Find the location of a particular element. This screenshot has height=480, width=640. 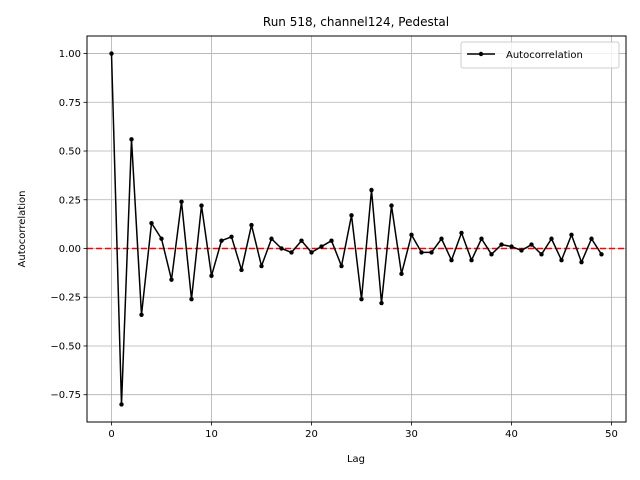

legend-box is located at coordinates (540, 55).